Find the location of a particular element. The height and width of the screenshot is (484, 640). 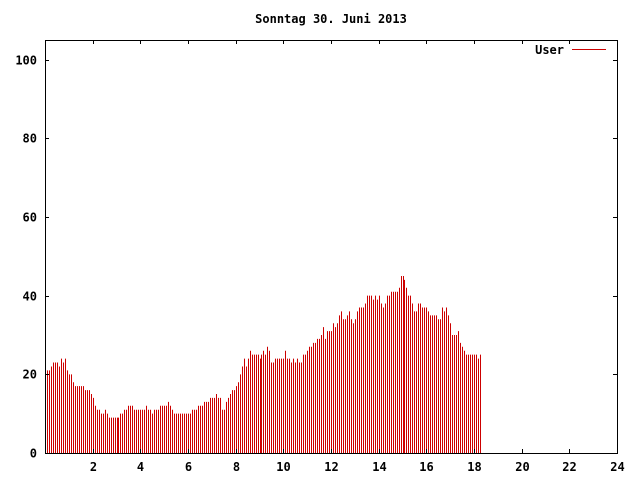

x-tick-label: 24 is located at coordinates (617, 467).